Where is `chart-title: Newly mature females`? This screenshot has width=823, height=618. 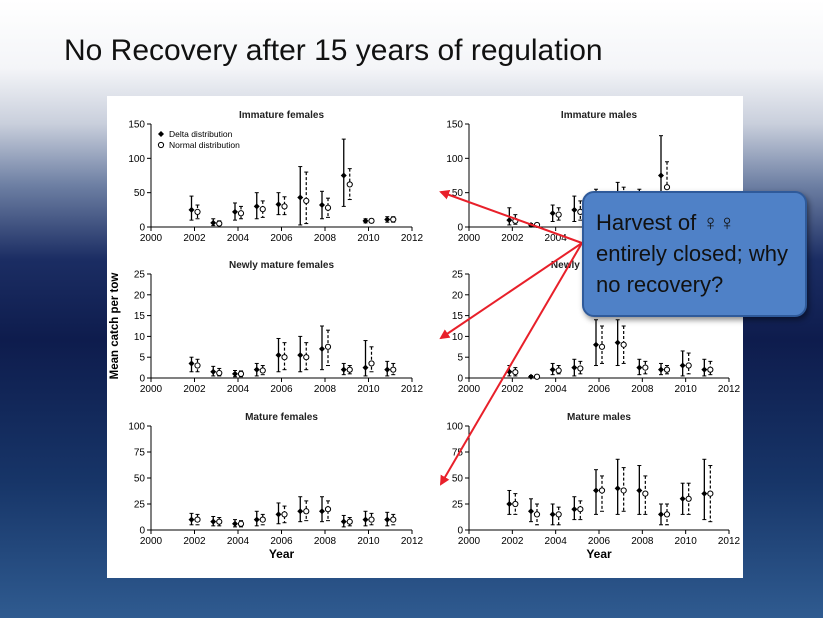
chart-title: Newly mature females is located at coordinates (281, 265).